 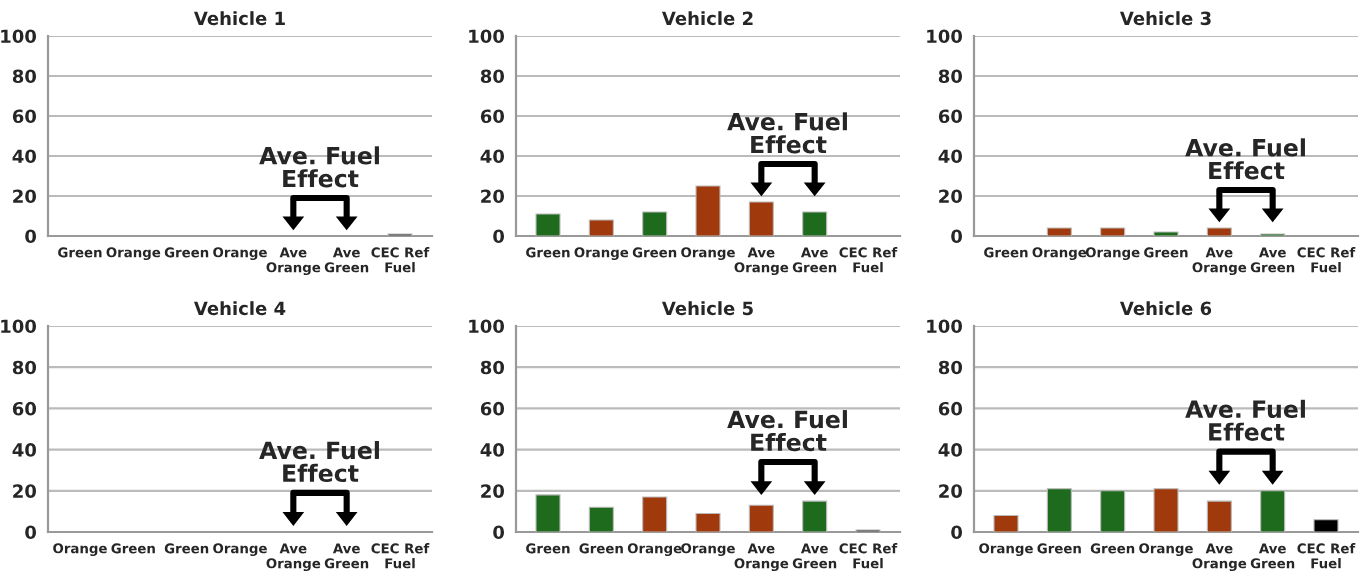 What do you see at coordinates (707, 308) in the screenshot?
I see `chart-title: Vehicle 5` at bounding box center [707, 308].